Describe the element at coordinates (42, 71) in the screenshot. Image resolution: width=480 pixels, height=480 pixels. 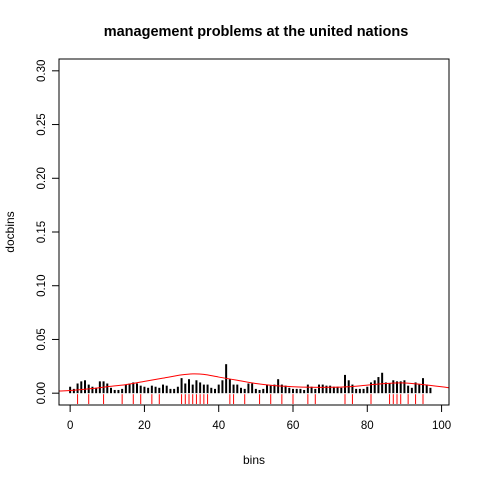
I see `y-tick-label: 0.30` at that location.